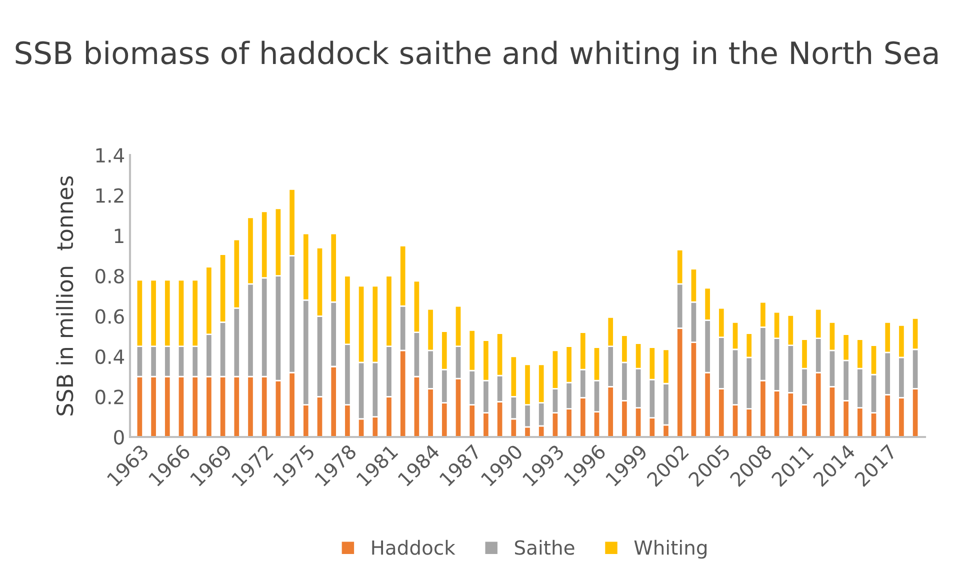 This screenshot has height=582, width=954. What do you see at coordinates (670, 549) in the screenshot?
I see `legend-label: Whiting` at bounding box center [670, 549].